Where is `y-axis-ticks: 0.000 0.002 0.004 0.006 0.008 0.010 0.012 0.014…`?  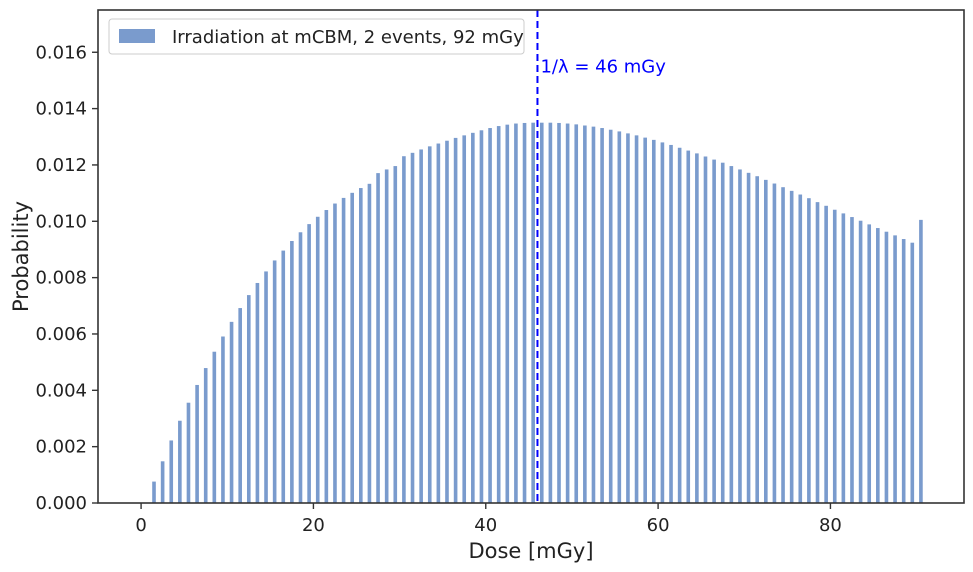
y-axis-ticks: 0.000 0.002 0.004 0.006 0.008 0.010 0.012 0.014… is located at coordinates (66, 278).